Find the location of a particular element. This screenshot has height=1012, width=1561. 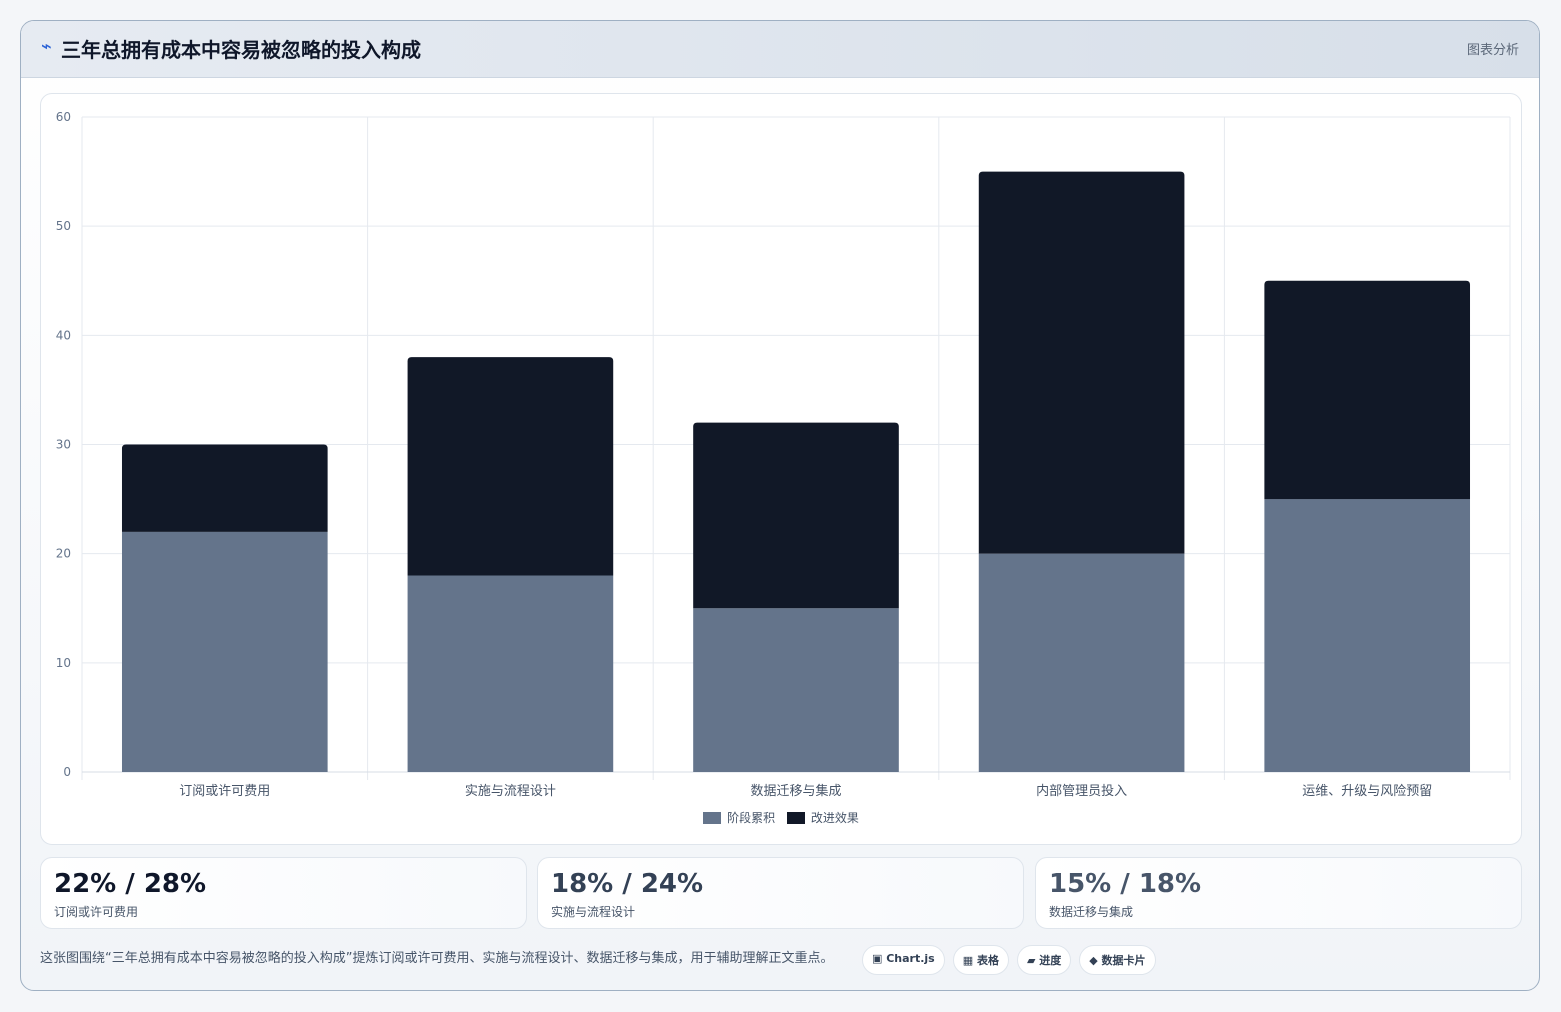

y-tick-label: 20 is located at coordinates (63, 554).